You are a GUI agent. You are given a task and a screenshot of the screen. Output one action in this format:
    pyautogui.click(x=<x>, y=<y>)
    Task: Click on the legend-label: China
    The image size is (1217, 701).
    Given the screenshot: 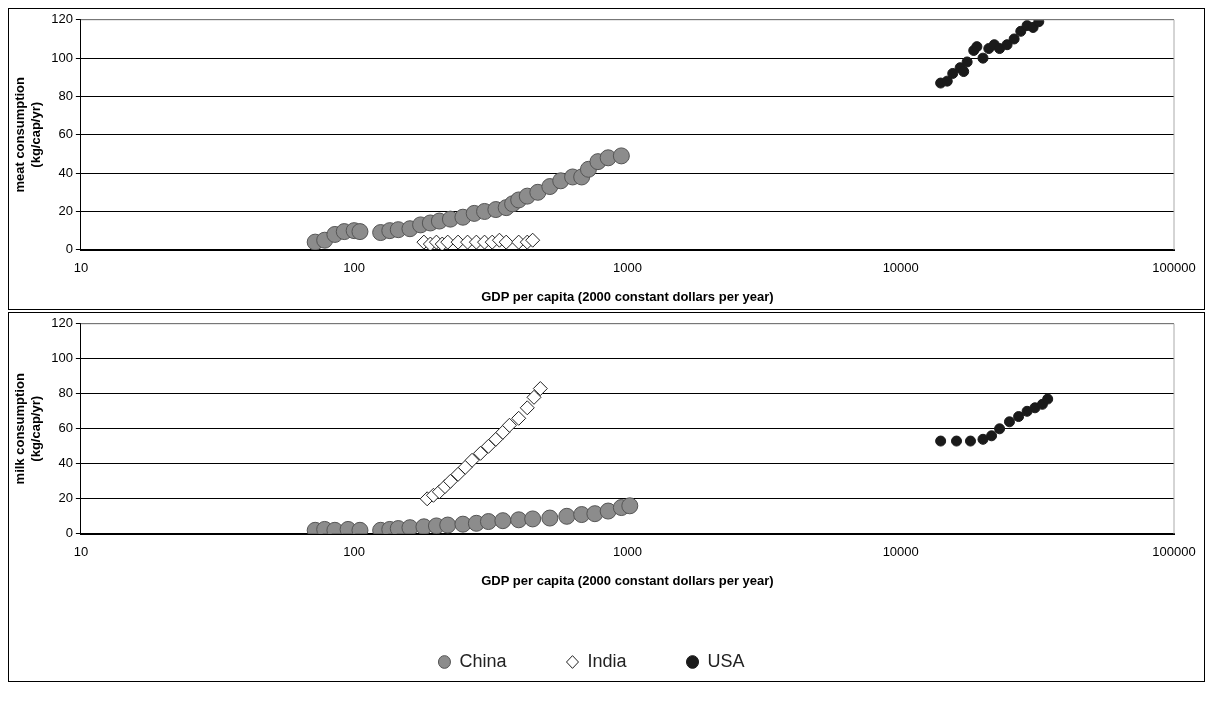 What is the action you would take?
    pyautogui.click(x=483, y=660)
    